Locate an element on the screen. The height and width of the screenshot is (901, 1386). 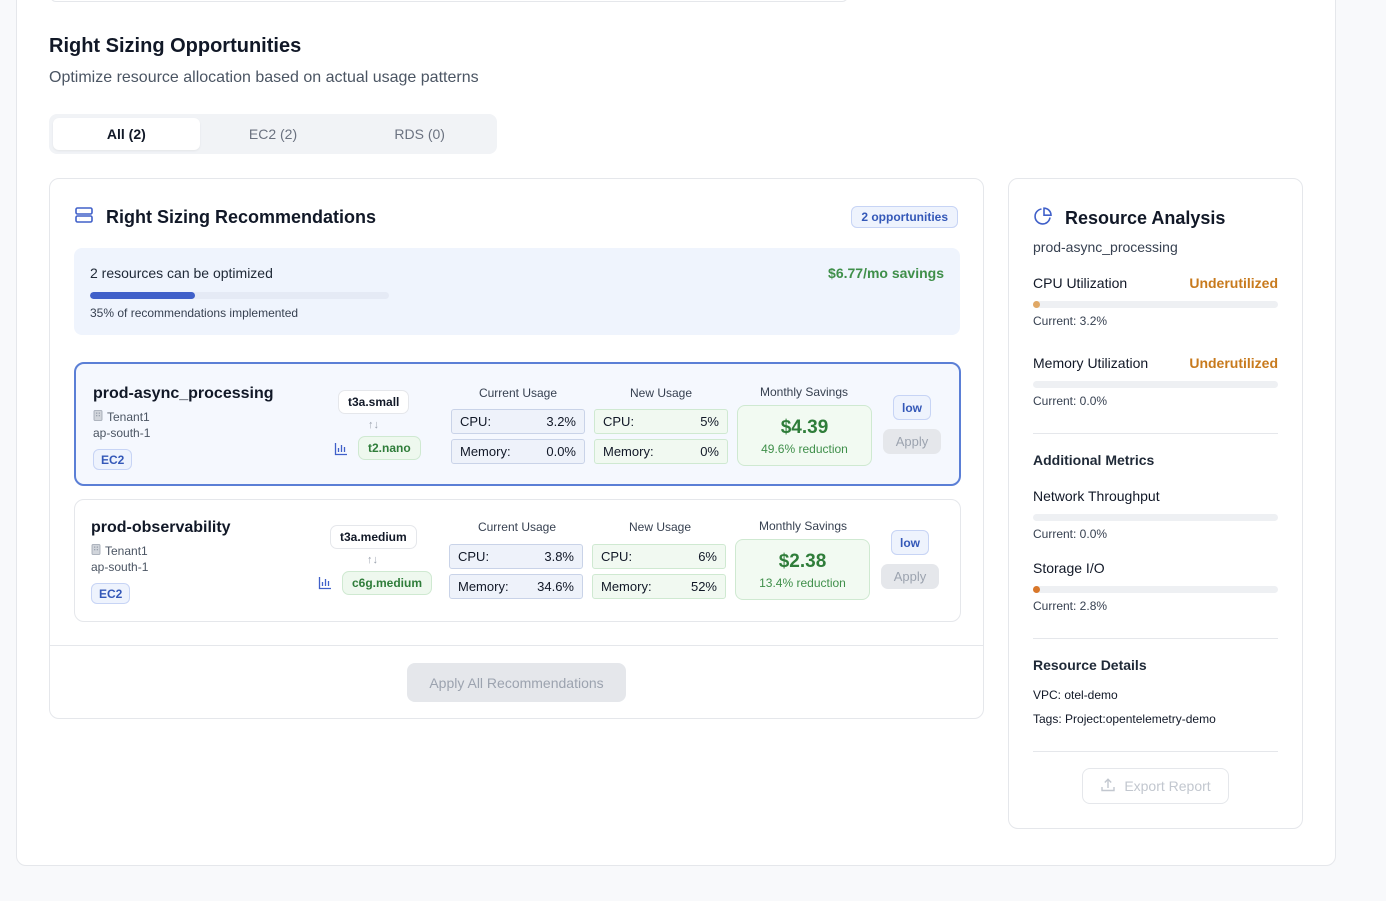
new-memory-value: 0% is located at coordinates (709, 451).